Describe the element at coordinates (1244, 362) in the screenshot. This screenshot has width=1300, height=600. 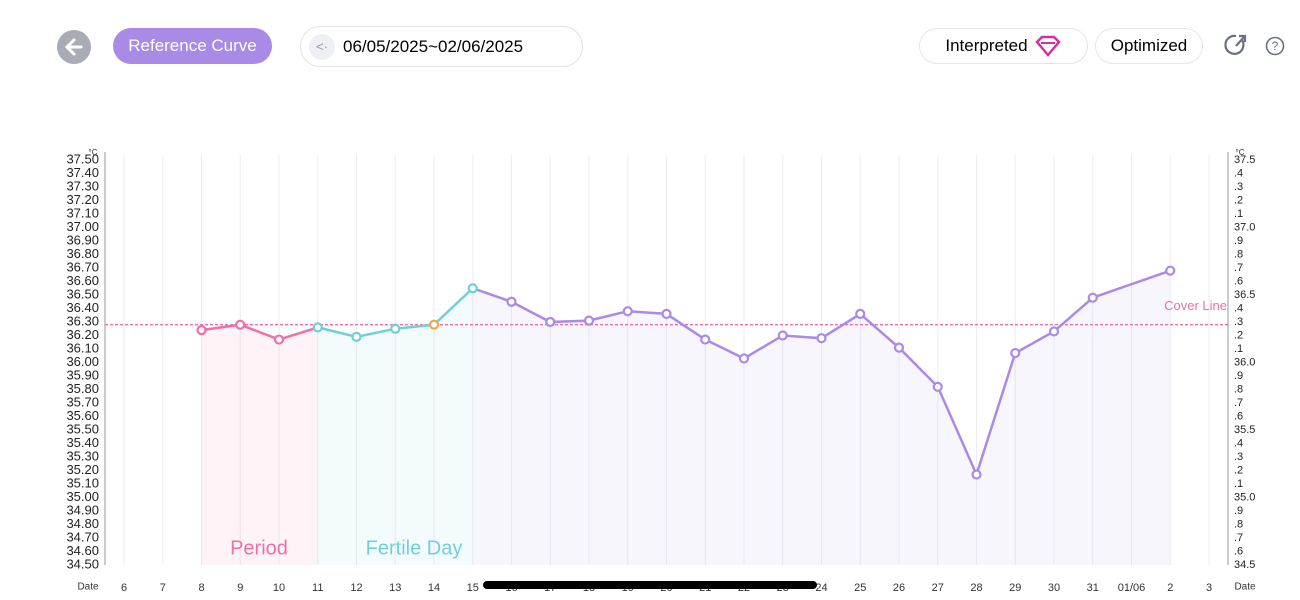
I see `y2-tick-label: 36.0` at that location.